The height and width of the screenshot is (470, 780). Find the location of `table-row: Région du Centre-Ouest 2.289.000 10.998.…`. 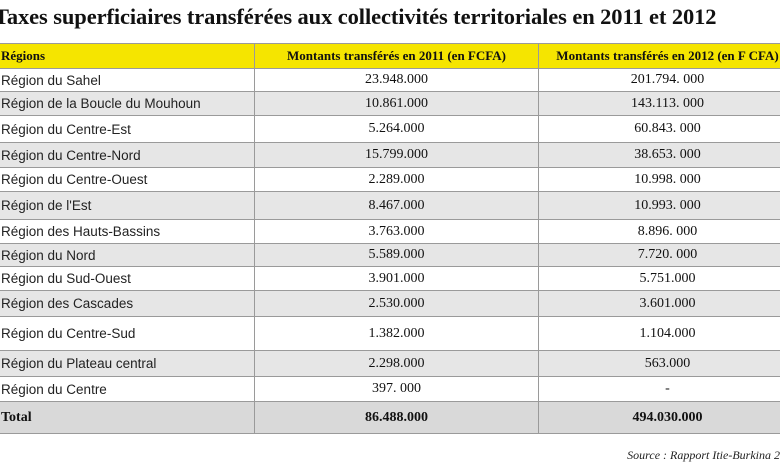

table-row: Région du Centre-Ouest 2.289.000 10.998.… is located at coordinates (390, 179).